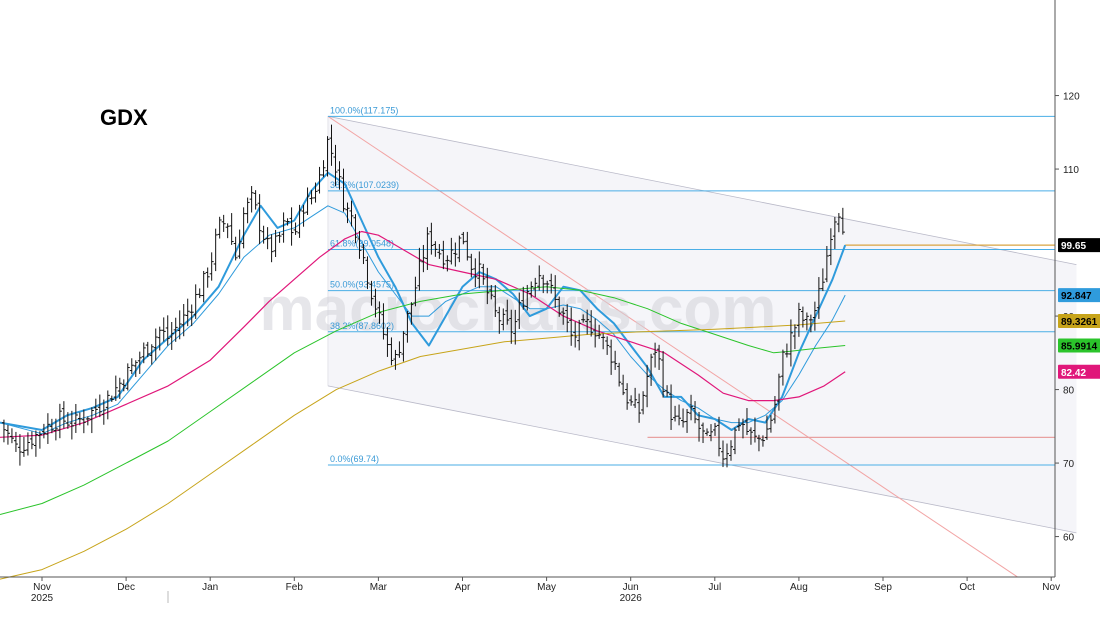 The height and width of the screenshot is (619, 1100). Describe the element at coordinates (364, 185) in the screenshot. I see `fib-level-label: 38.6%(107.0239)` at that location.